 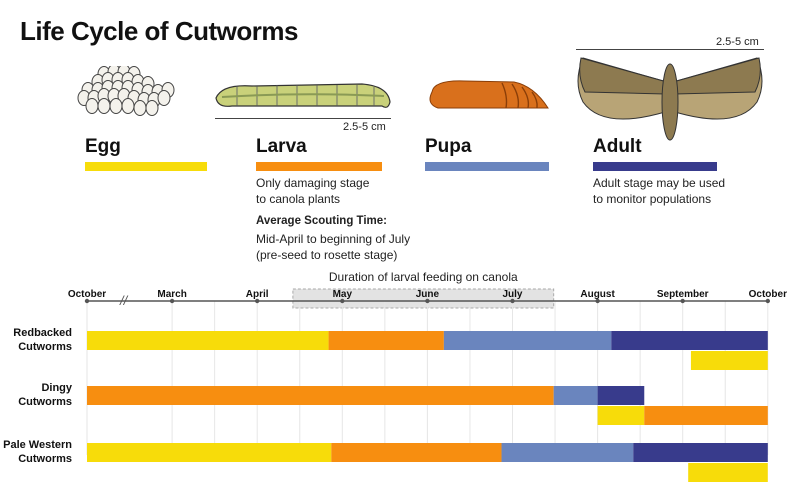 I want to click on page-title: Life Cycle of Cutworms, so click(x=159, y=31).